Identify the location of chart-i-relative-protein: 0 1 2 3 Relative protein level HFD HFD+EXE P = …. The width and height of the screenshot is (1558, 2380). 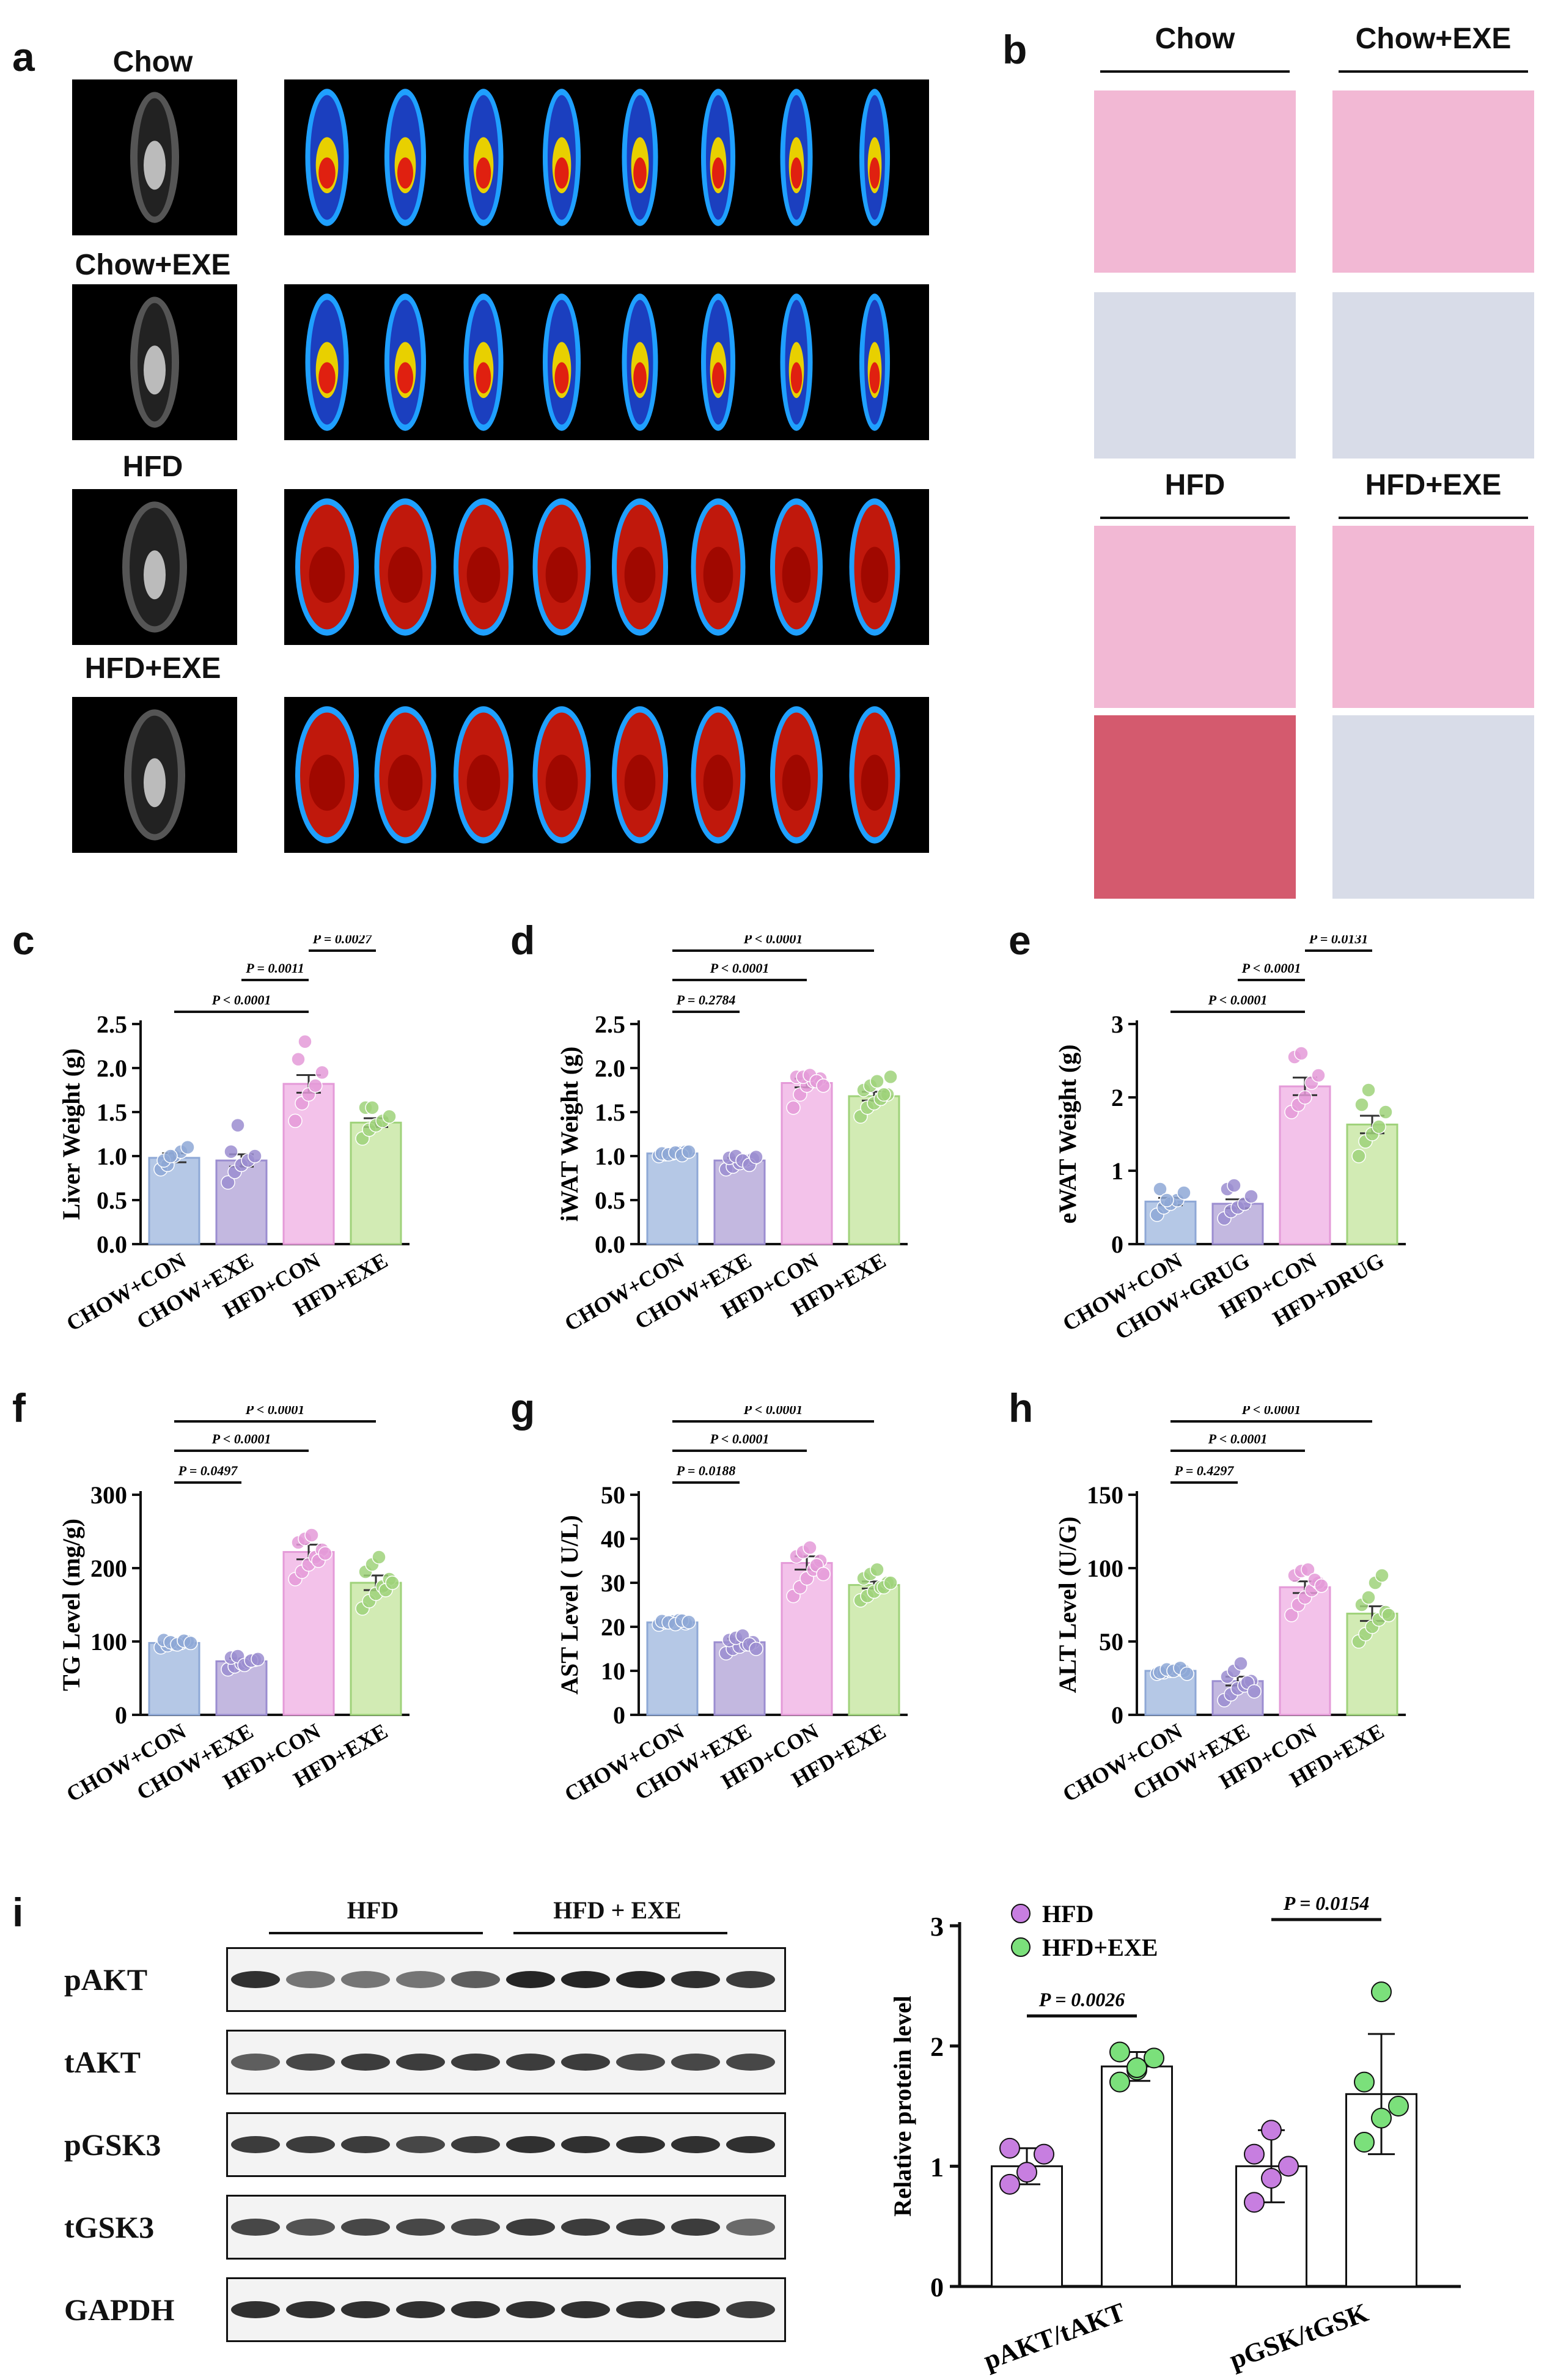
(1175, 2135).